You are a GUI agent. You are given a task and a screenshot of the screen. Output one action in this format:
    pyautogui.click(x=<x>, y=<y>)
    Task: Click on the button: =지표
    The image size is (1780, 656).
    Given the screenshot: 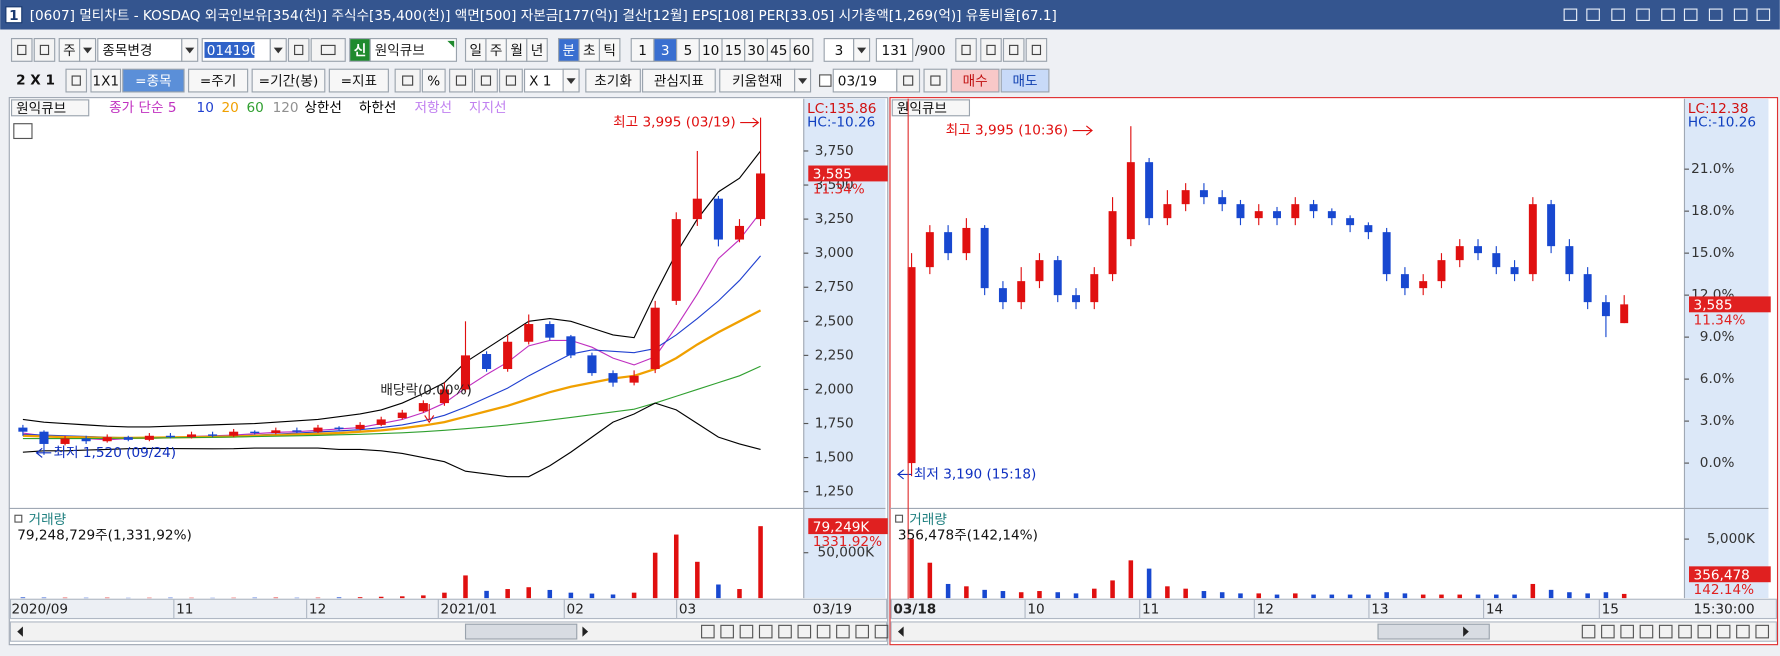 What is the action you would take?
    pyautogui.click(x=358, y=80)
    